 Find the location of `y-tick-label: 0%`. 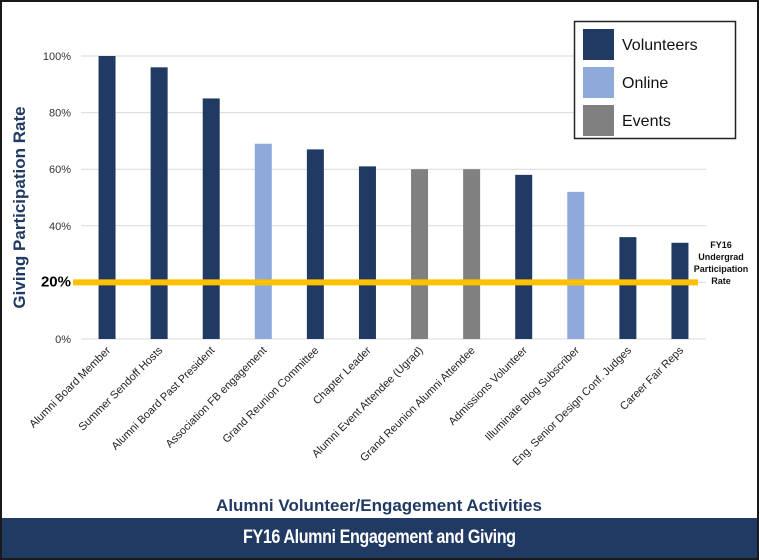

y-tick-label: 0% is located at coordinates (63, 340).